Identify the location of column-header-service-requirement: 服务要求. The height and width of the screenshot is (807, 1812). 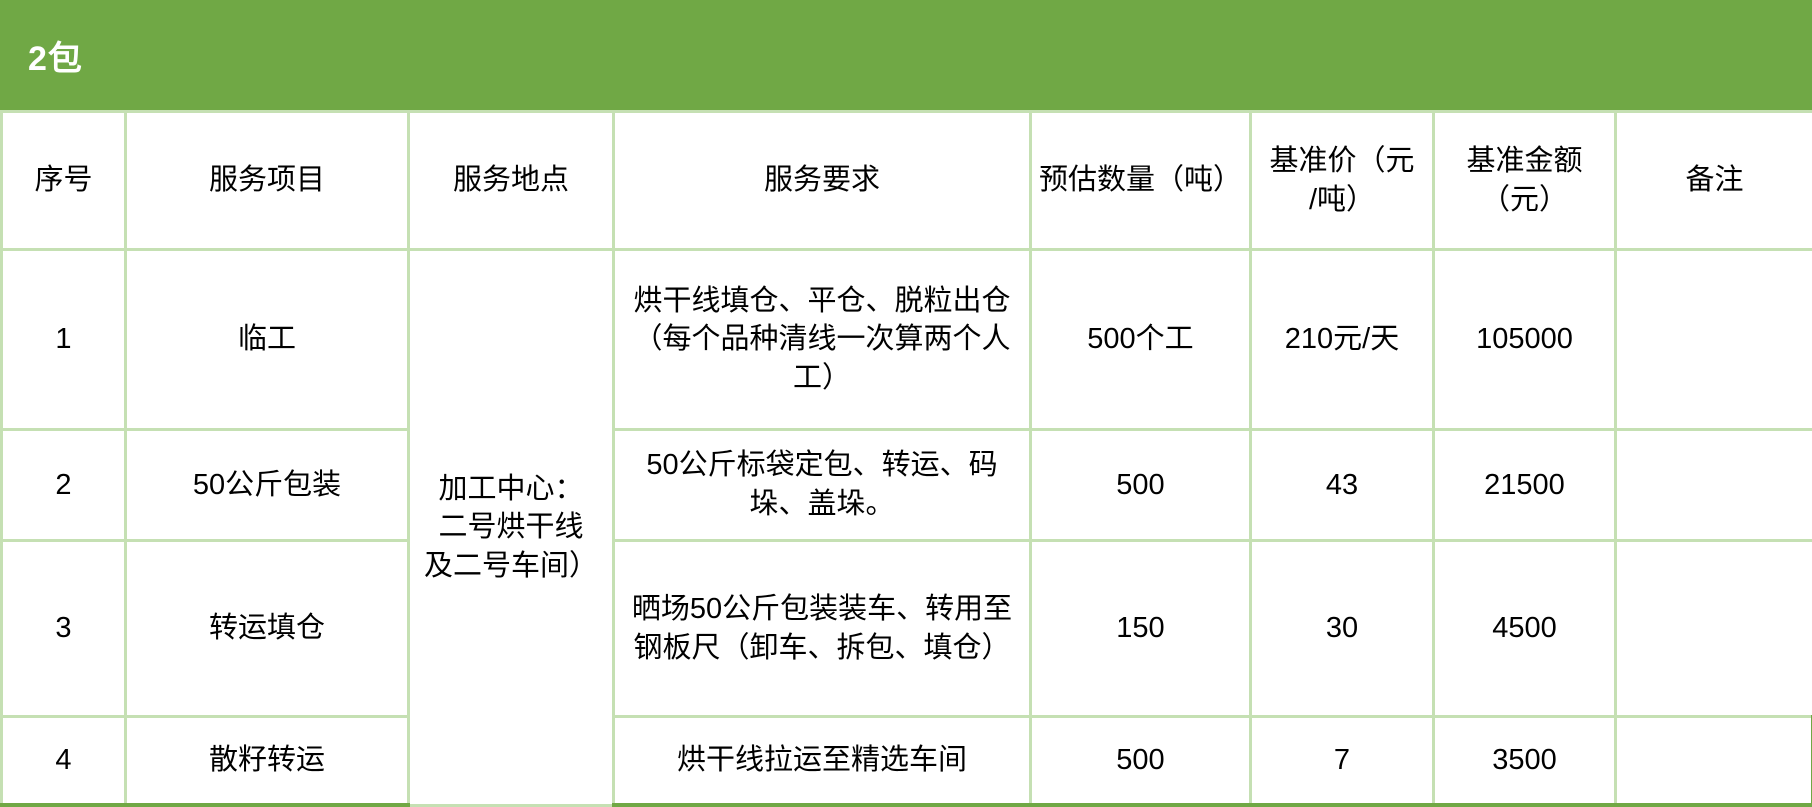
(822, 180).